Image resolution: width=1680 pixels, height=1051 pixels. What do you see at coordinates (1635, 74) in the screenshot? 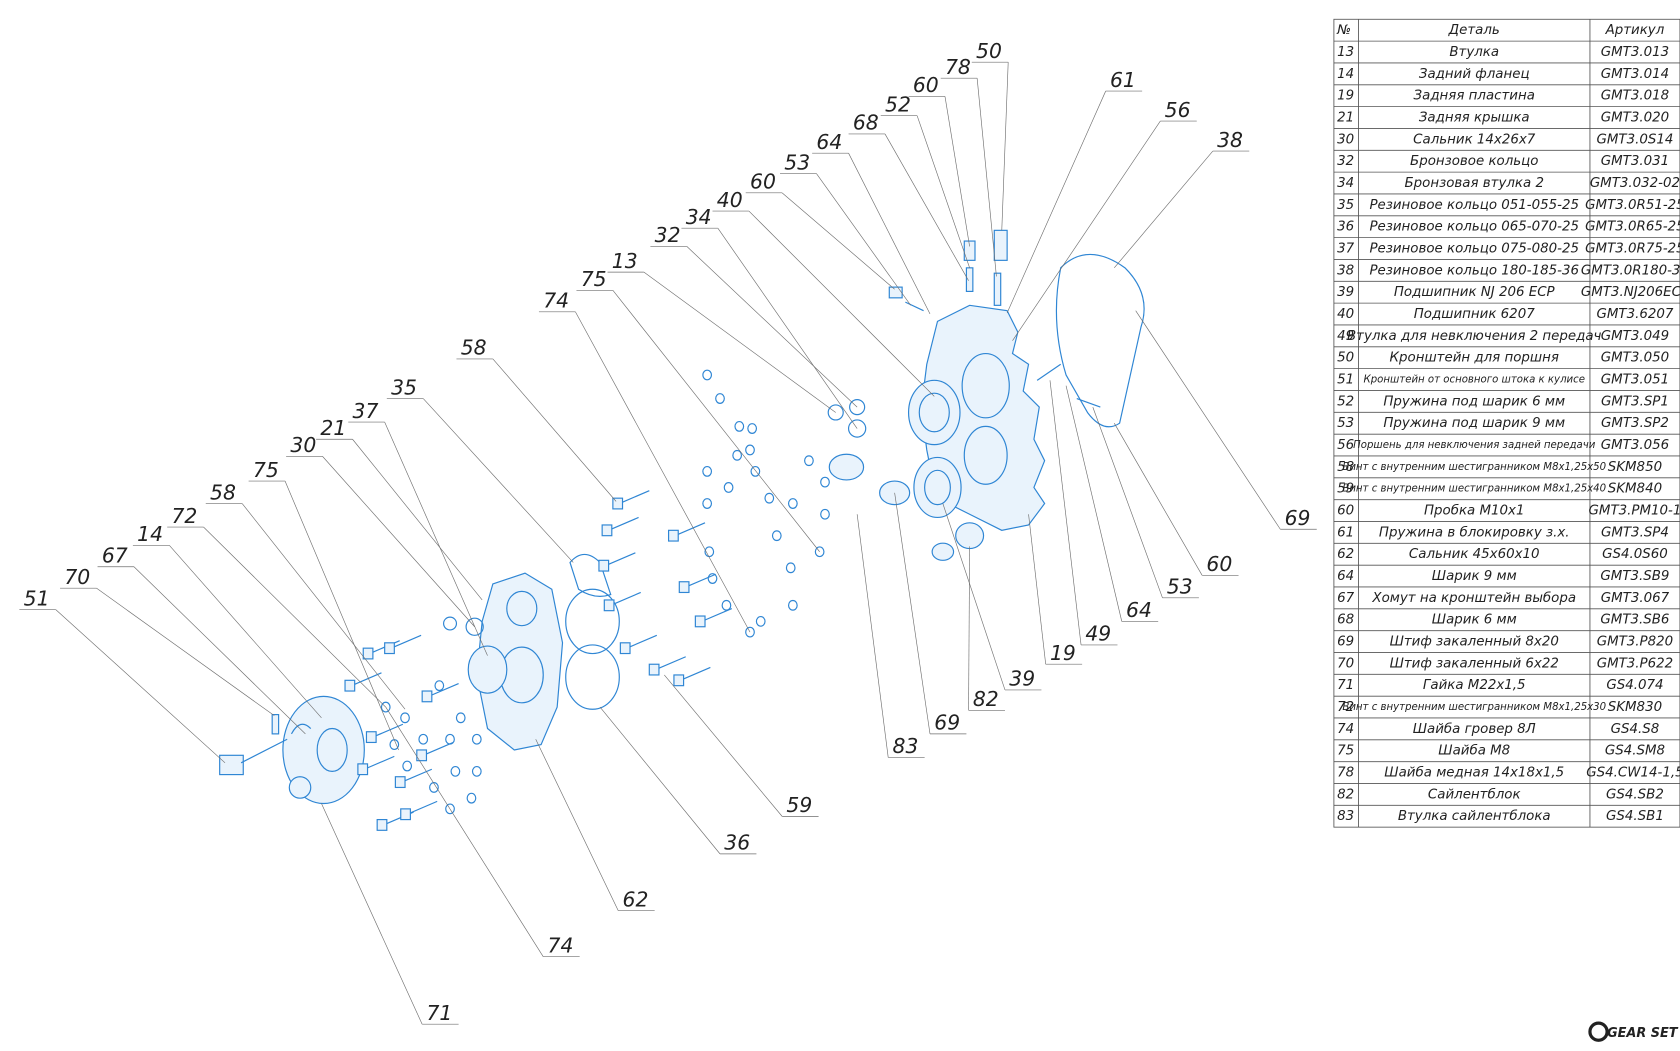
I see `table-cell: GMT3.014` at bounding box center [1635, 74].